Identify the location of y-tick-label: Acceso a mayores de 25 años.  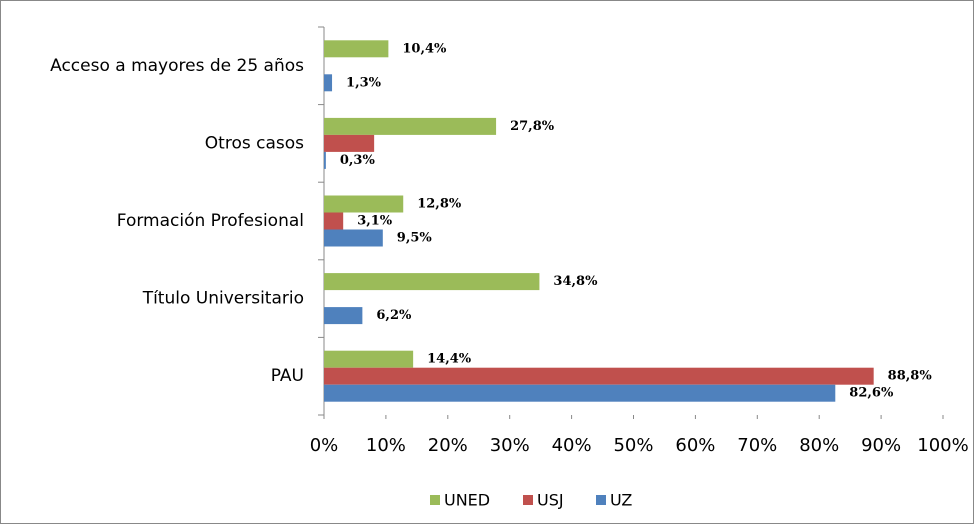
(177, 66).